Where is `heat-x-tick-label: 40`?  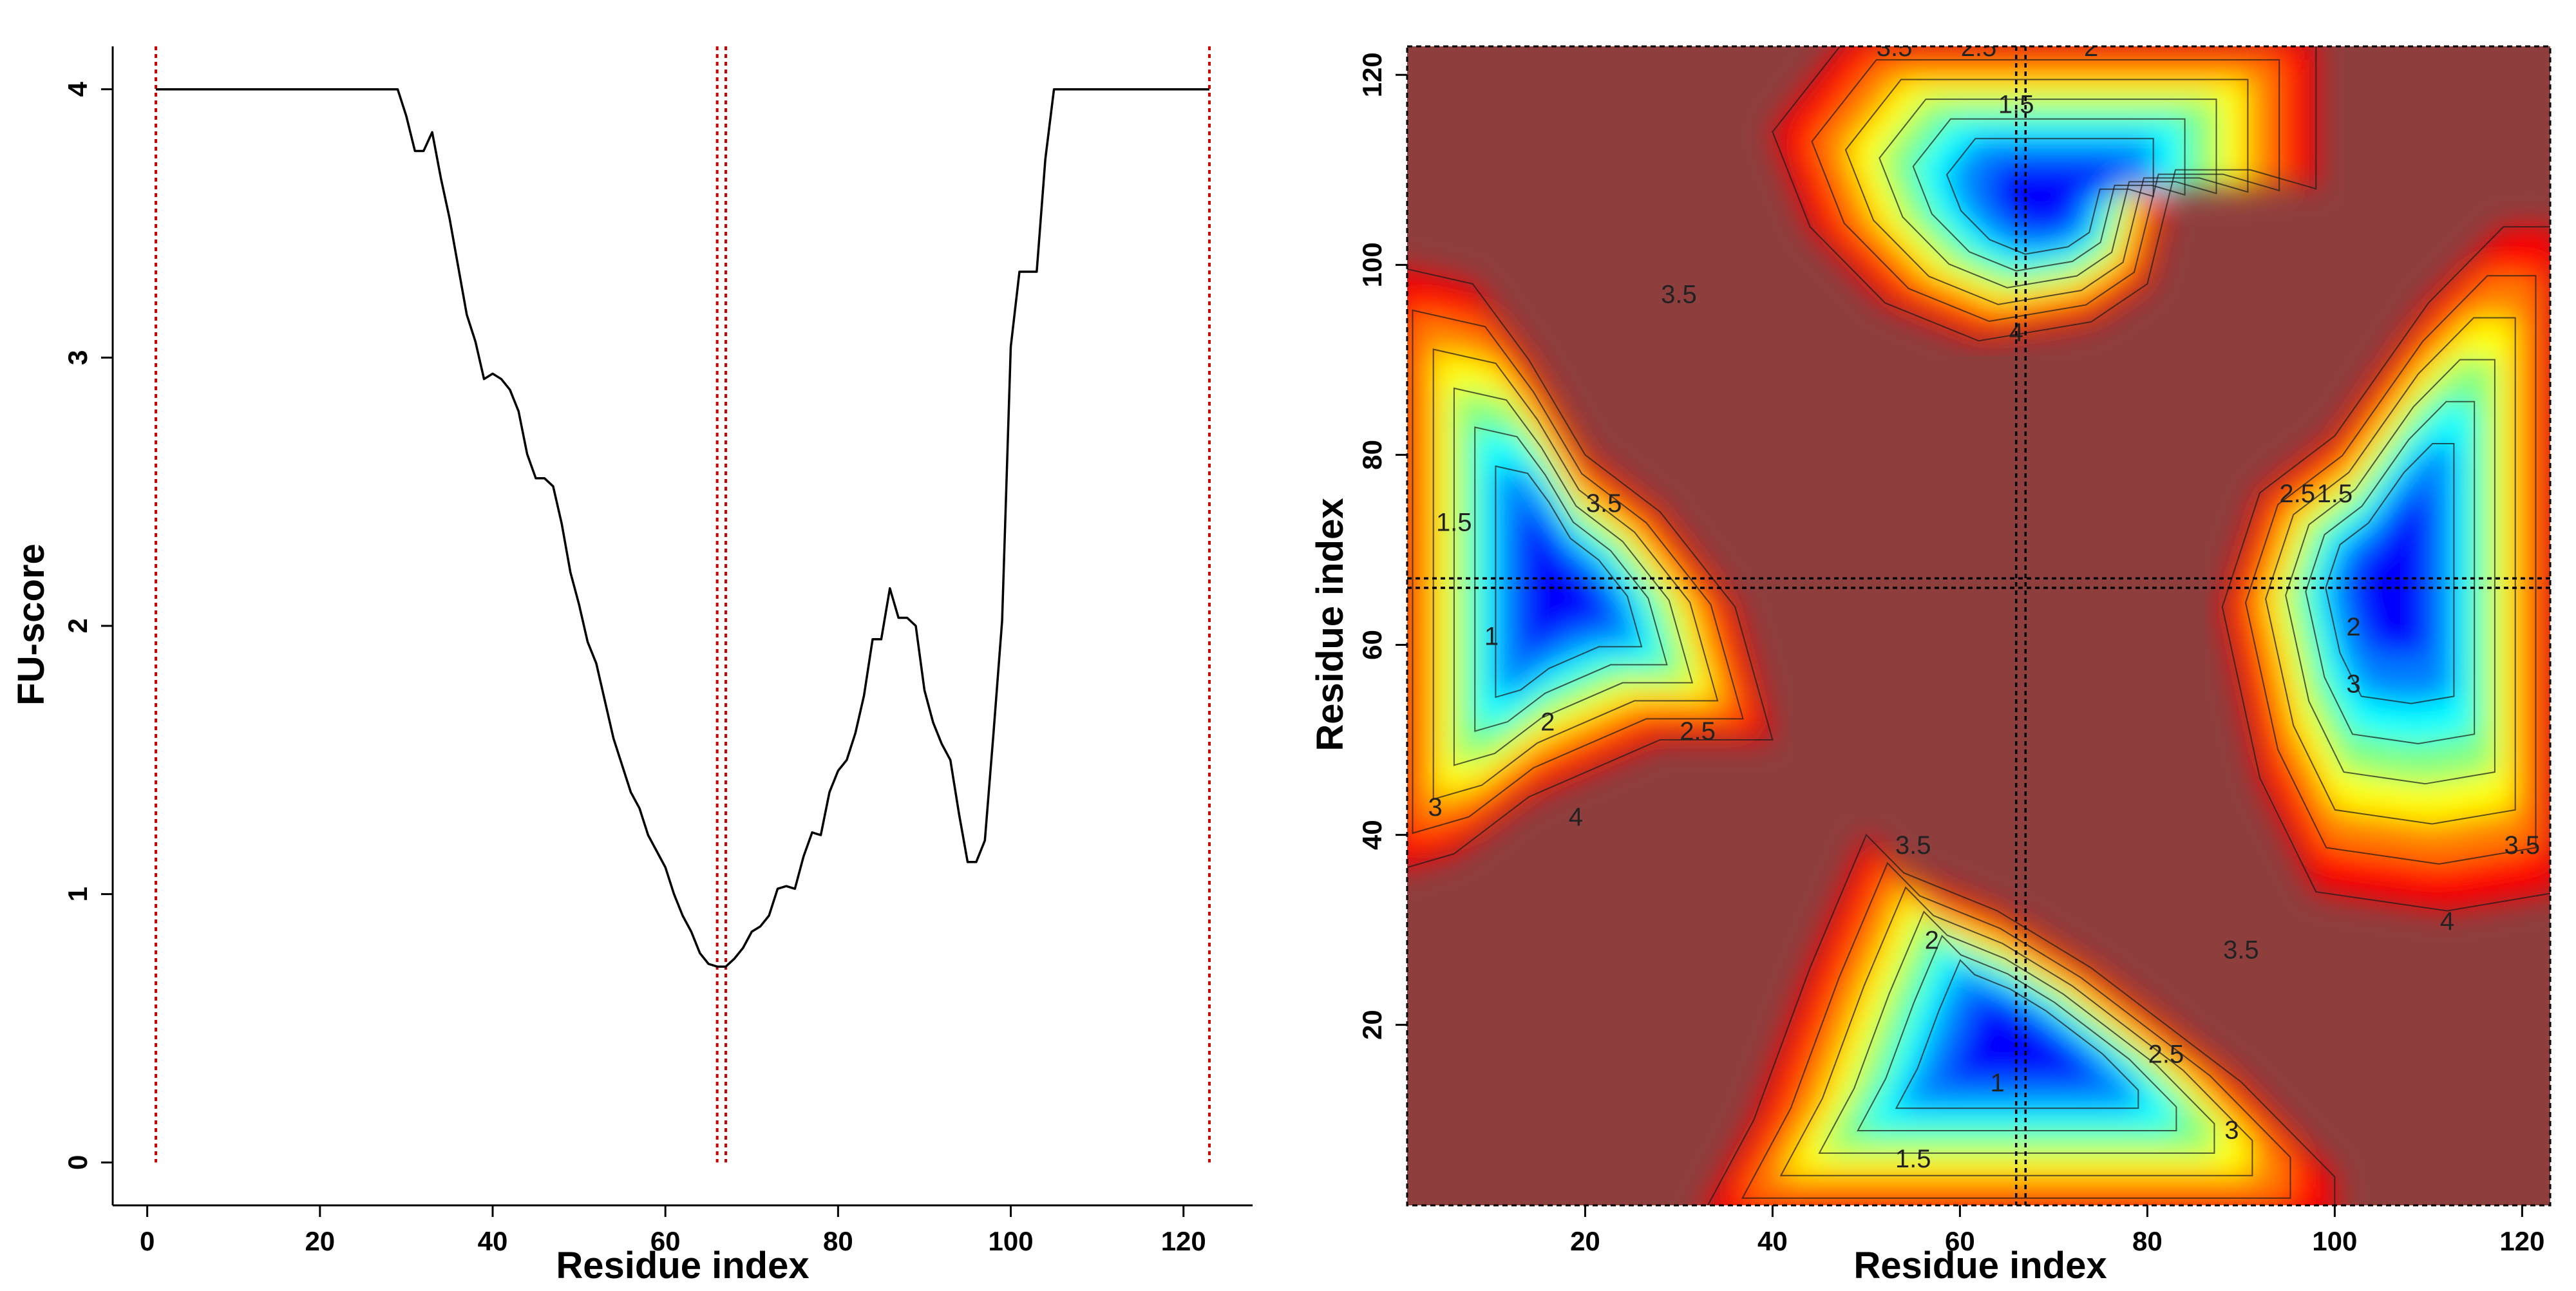 heat-x-tick-label: 40 is located at coordinates (1772, 1241).